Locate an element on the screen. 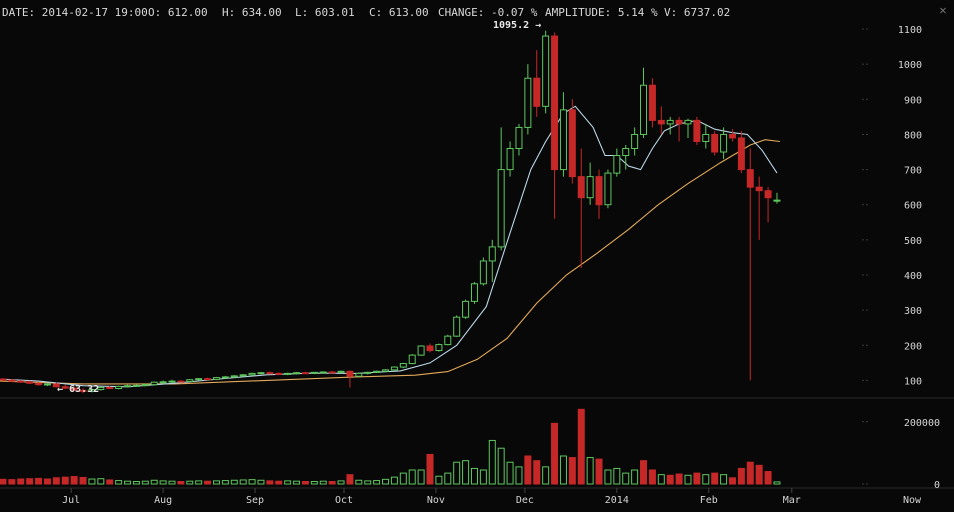  price-tick-label: 100 is located at coordinates (913, 381).